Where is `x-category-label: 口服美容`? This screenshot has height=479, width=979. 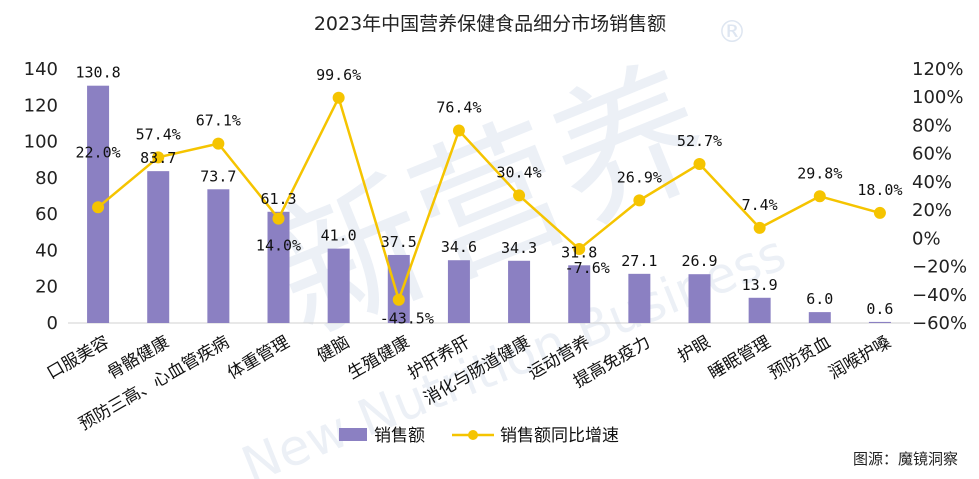 x-category-label: 口服美容 is located at coordinates (78, 357).